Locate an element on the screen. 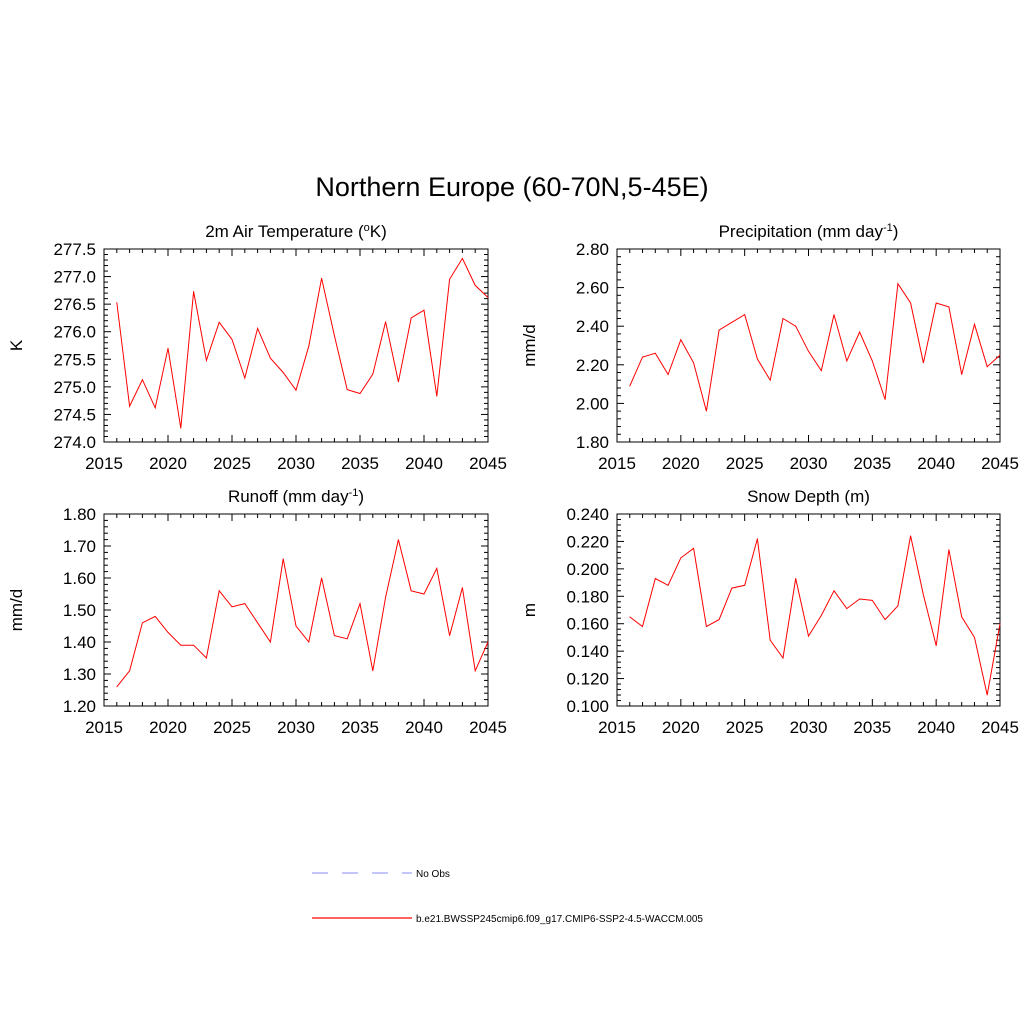 Image resolution: width=1024 pixels, height=1024 pixels. y-tick-label: 1.20 is located at coordinates (79, 706).